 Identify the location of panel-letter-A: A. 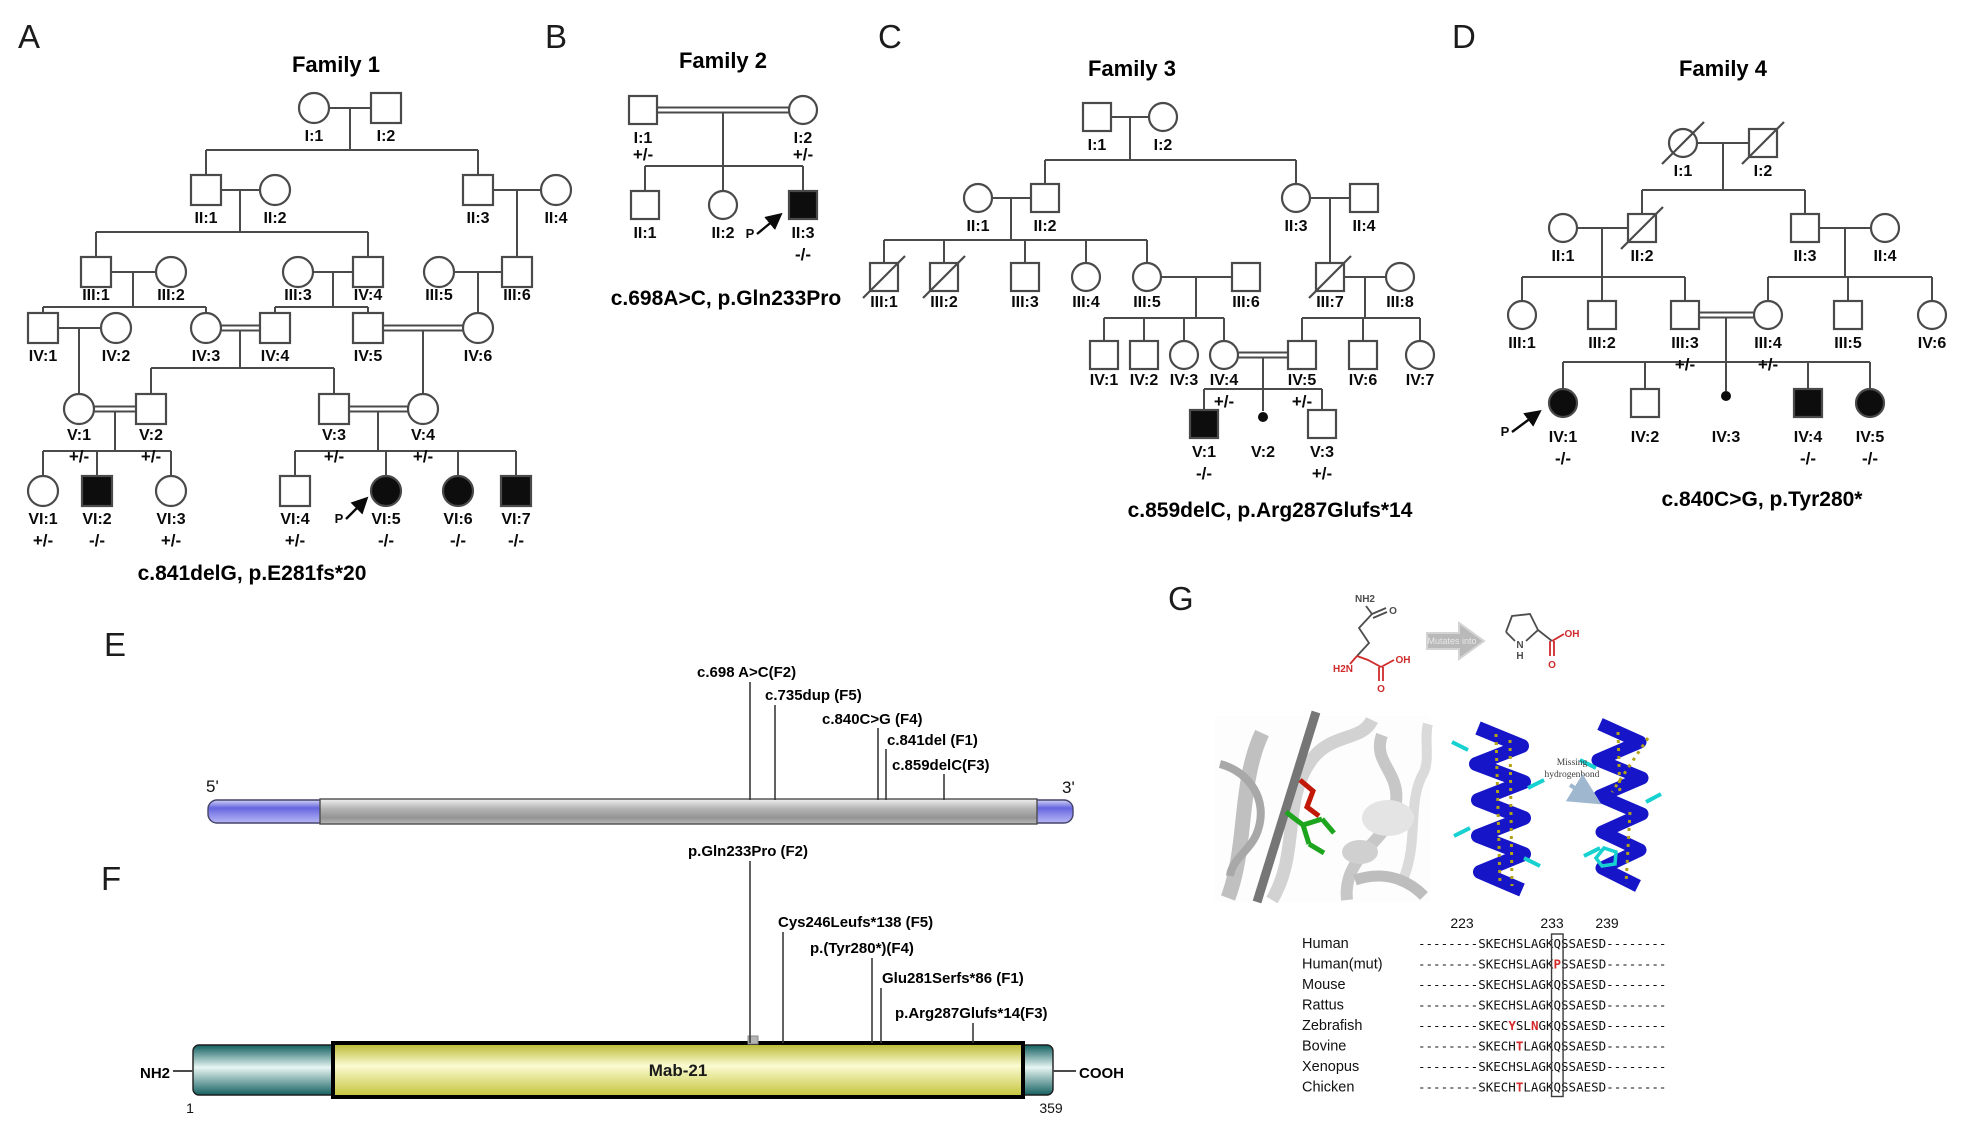
(29, 36).